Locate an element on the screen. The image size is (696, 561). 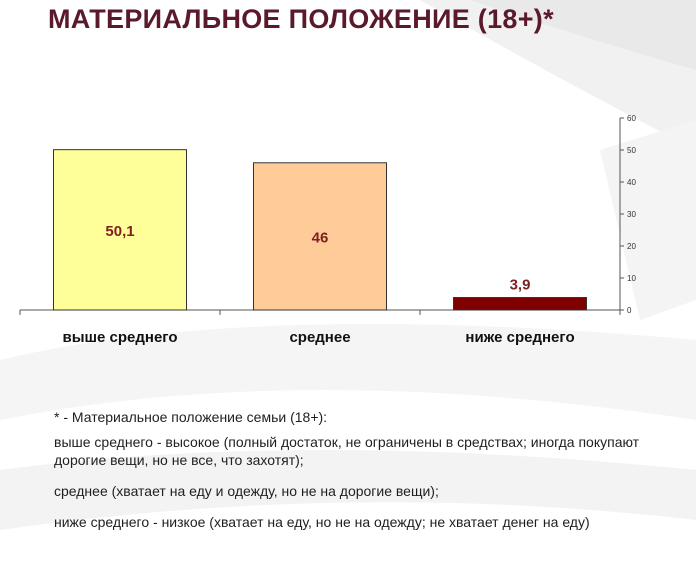
bar-value-label: 50,1 is located at coordinates (119, 231).